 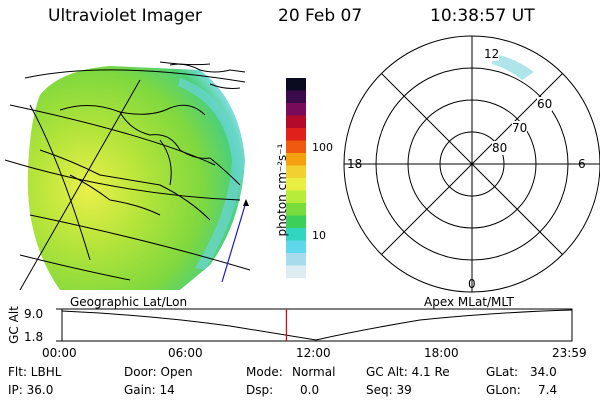 What do you see at coordinates (207, 76) in the screenshot?
I see `coastline-outer` at bounding box center [207, 76].